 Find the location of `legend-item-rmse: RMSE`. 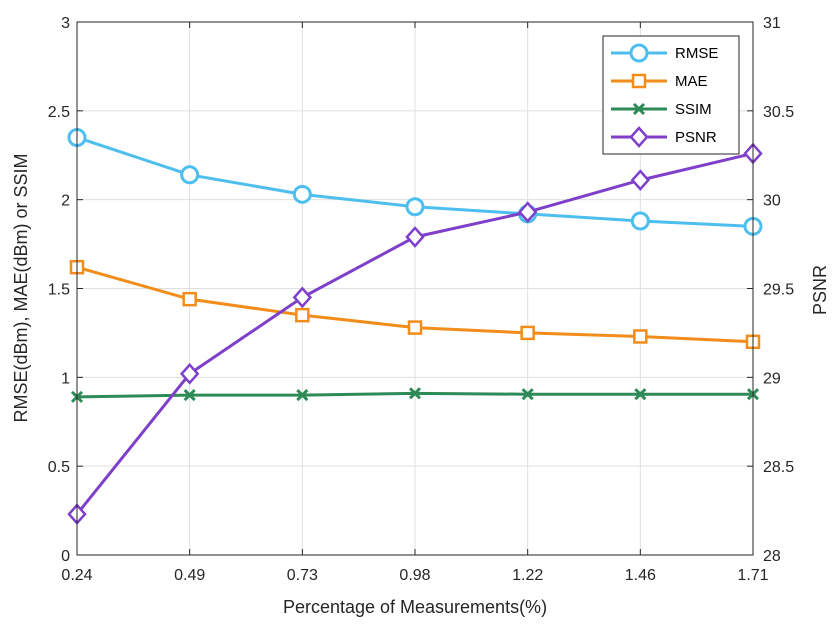

legend-item-rmse: RMSE is located at coordinates (664, 53).